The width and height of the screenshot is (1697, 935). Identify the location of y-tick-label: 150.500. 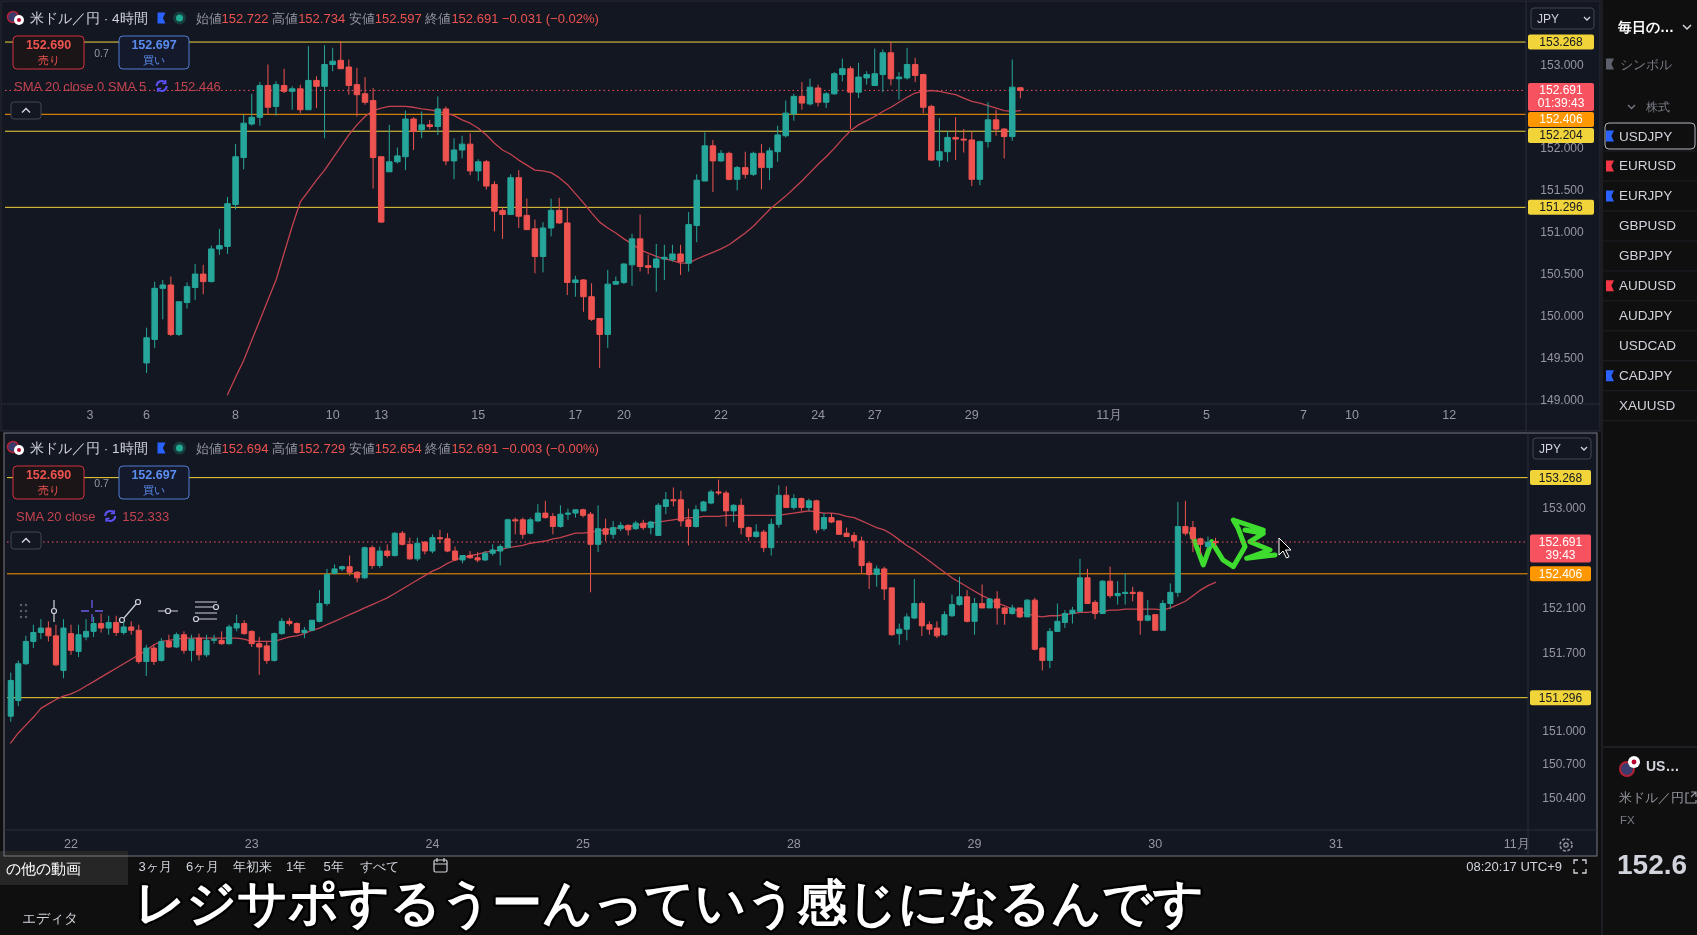
(1562, 274).